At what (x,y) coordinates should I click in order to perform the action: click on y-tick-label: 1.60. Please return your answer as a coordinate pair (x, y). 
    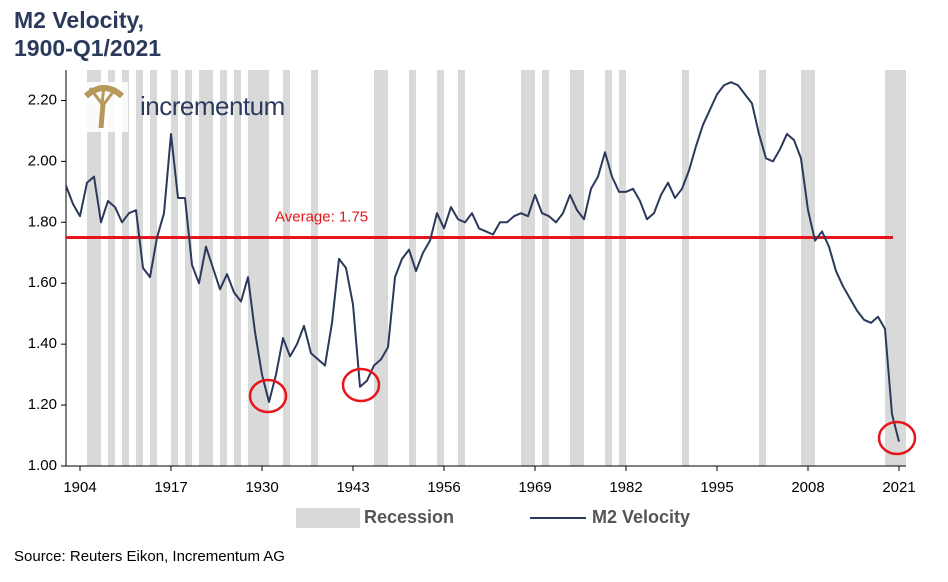
    Looking at the image, I should click on (42, 282).